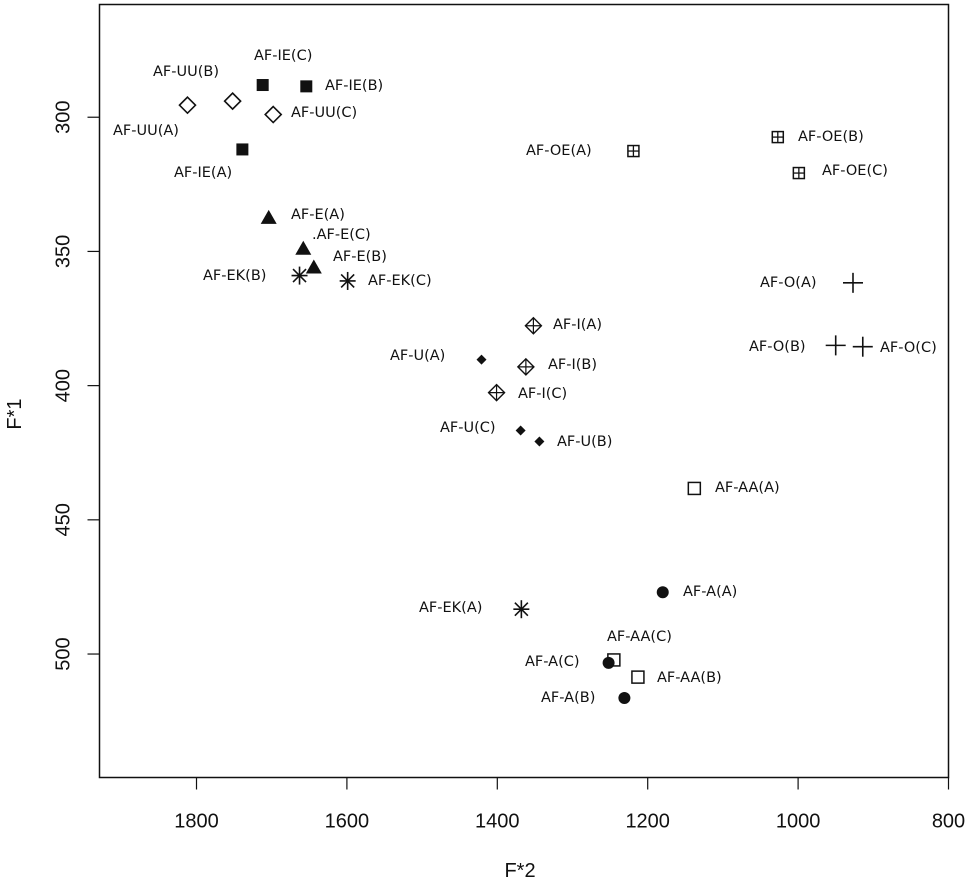 This screenshot has height=886, width=971. Describe the element at coordinates (450, 608) in the screenshot. I see `data-label: AF-EK(A)` at that location.